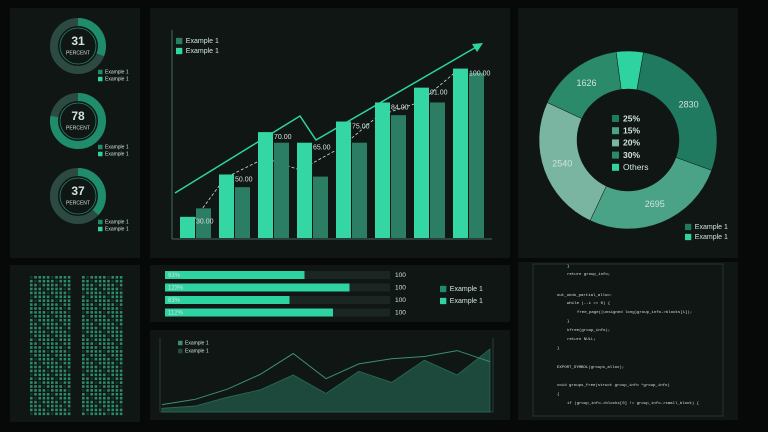  What do you see at coordinates (558, 394) in the screenshot?
I see `code-line: {` at bounding box center [558, 394].